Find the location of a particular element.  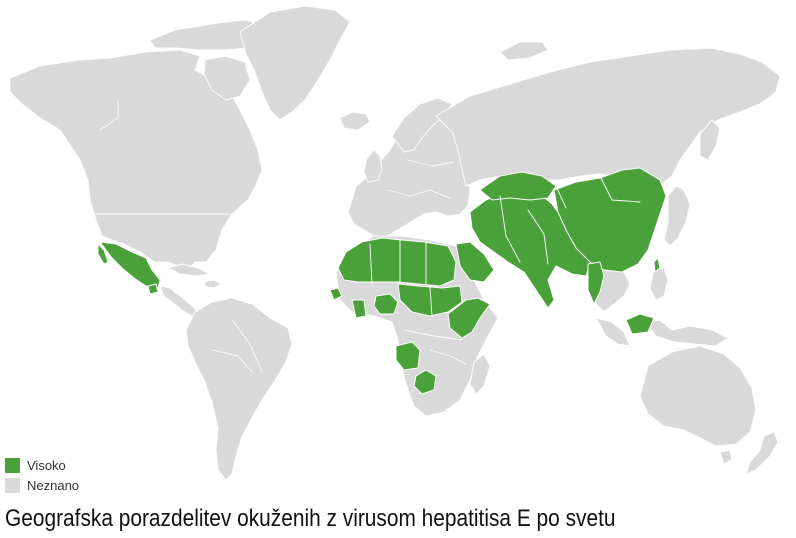

north-africa is located at coordinates (397, 262).